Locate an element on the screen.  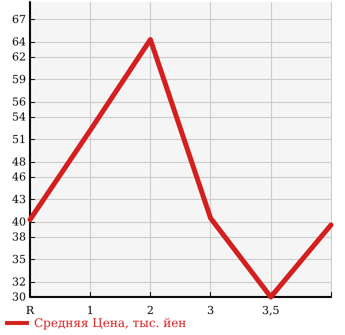
y-tick-label: 32 is located at coordinates (19, 281).